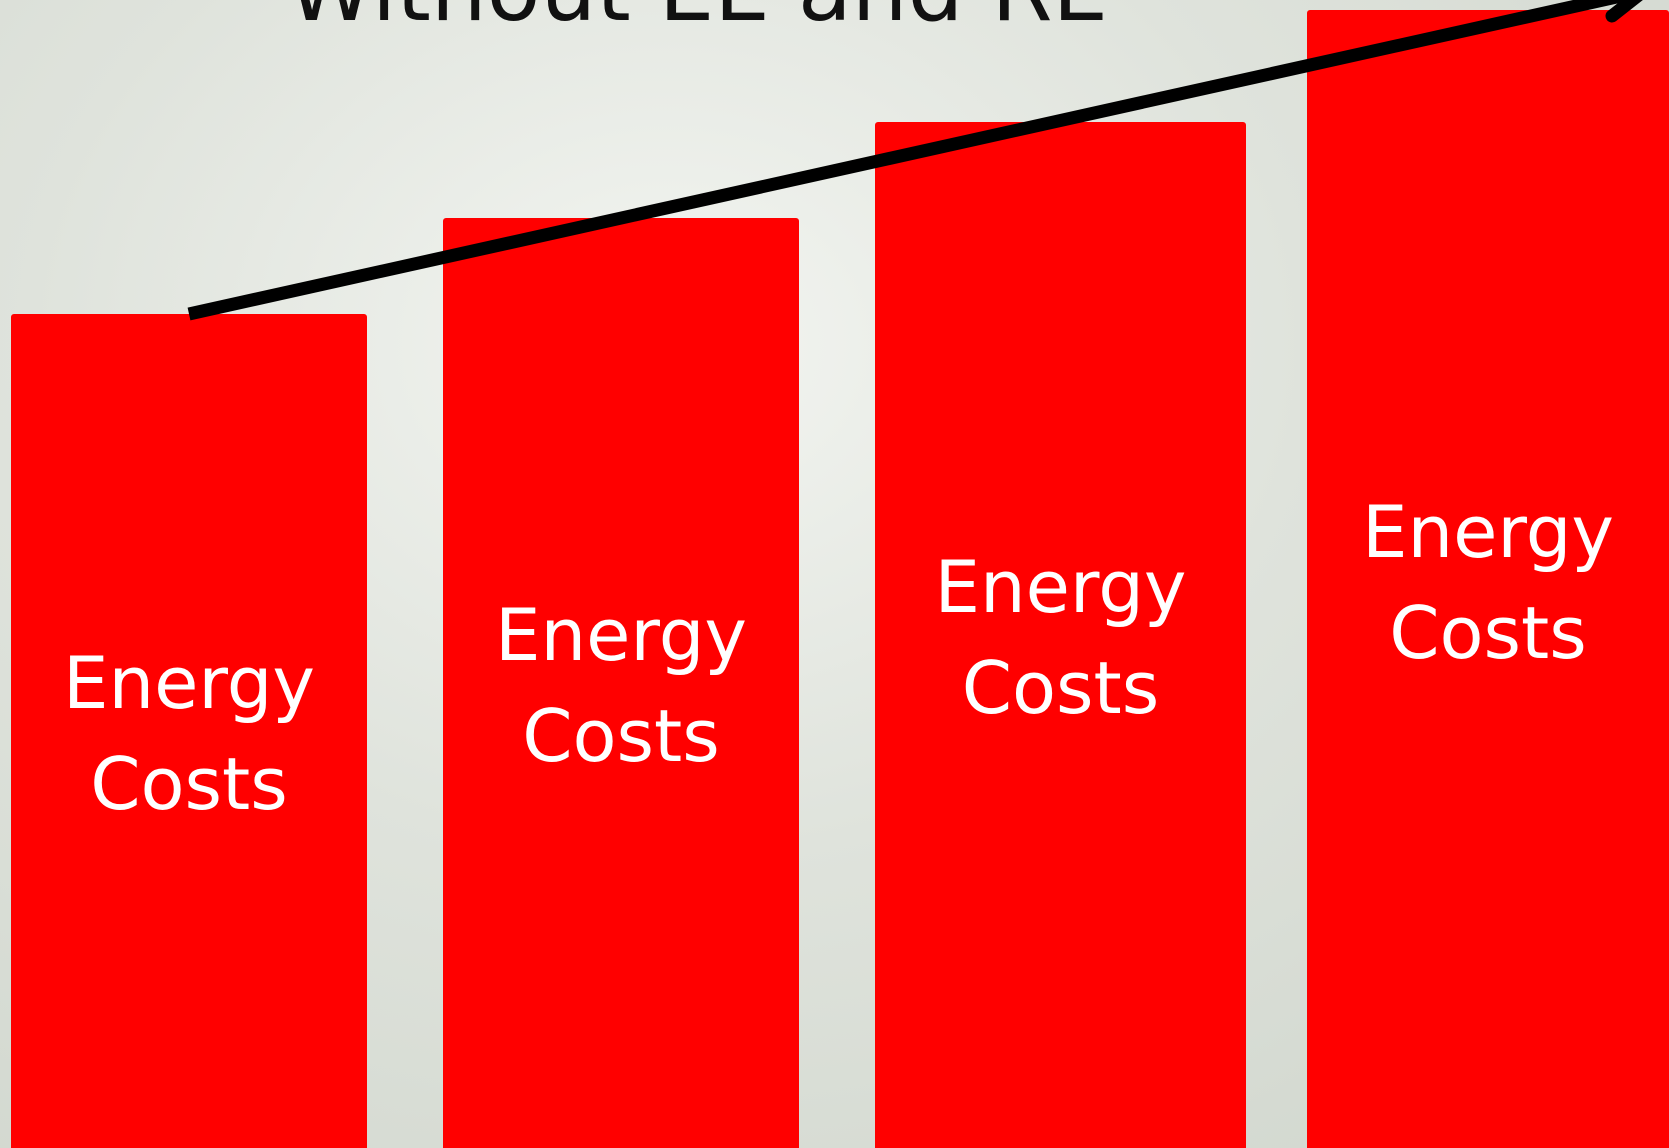 The image size is (1669, 1148). I want to click on arrow-head, so click(1624, 11).